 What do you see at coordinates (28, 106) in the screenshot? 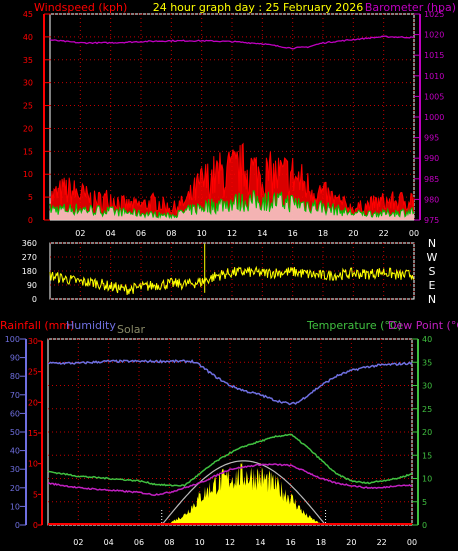
I see `windspeed-tick: 25` at bounding box center [28, 106].